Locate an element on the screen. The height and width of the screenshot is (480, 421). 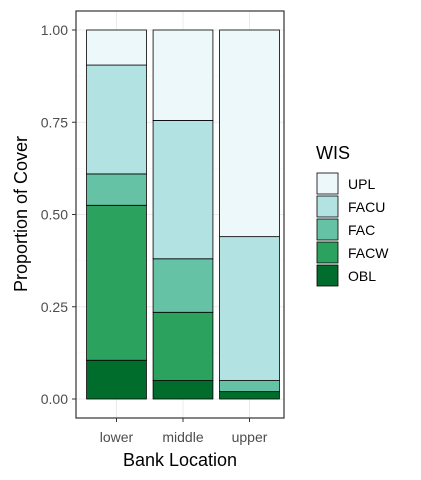
y-axis-title: Proportion of Cover is located at coordinates (21, 214).